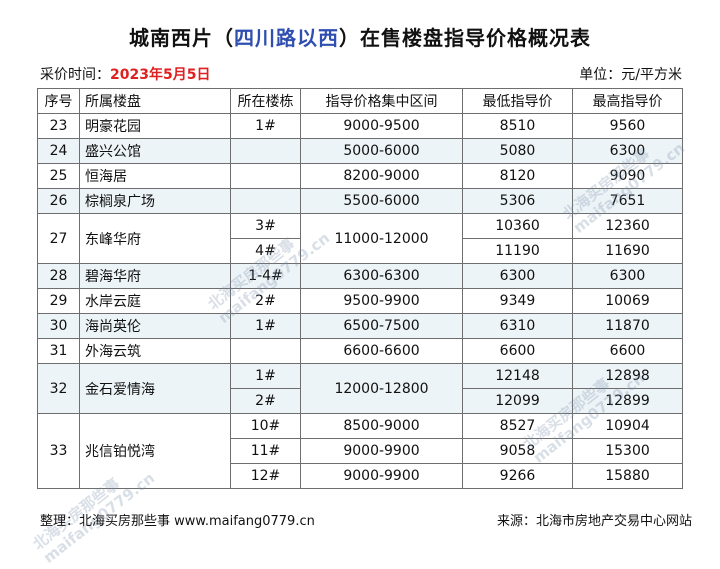 Image resolution: width=720 pixels, height=569 pixels. What do you see at coordinates (155, 451) in the screenshot?
I see `cell-project: 兆信铂悦湾` at bounding box center [155, 451].